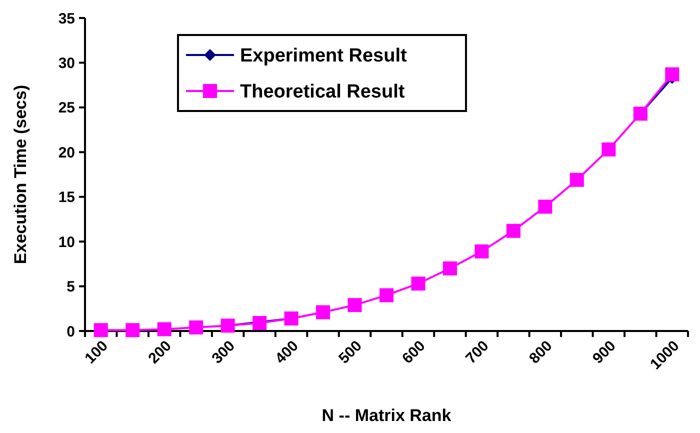  I want to click on y-tick-label: 25, so click(66, 108).